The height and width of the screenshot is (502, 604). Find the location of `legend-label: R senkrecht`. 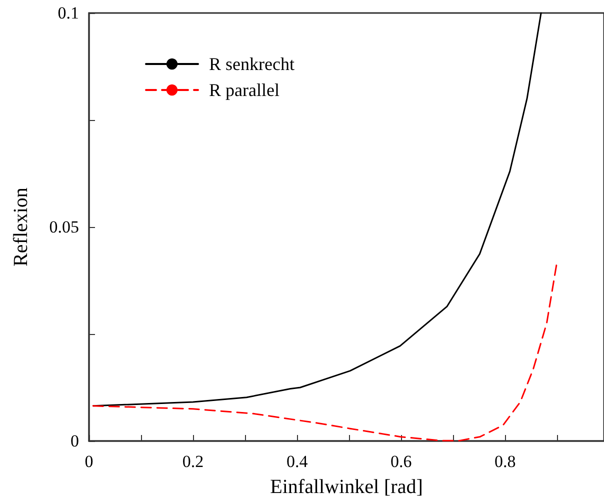

legend-label: R senkrecht is located at coordinates (251, 64).